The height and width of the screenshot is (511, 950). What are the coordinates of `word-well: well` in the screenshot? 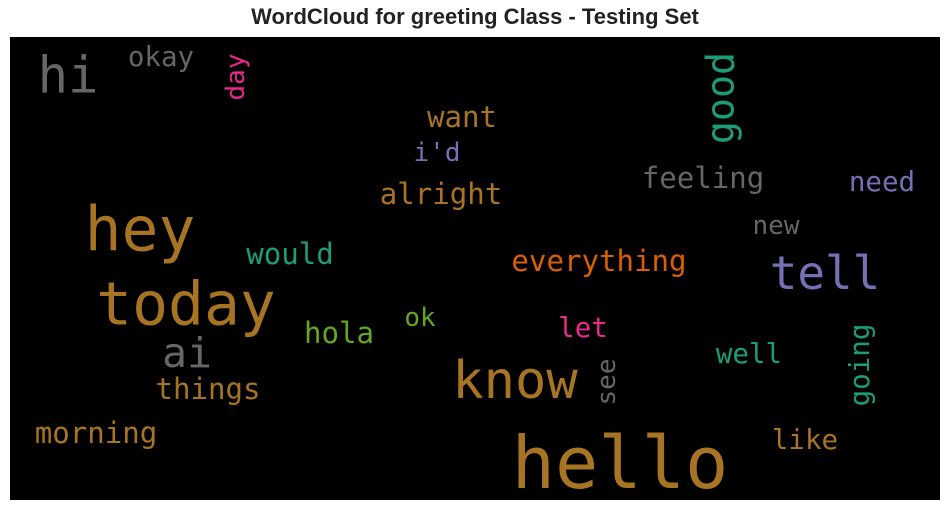 It's located at (749, 354).